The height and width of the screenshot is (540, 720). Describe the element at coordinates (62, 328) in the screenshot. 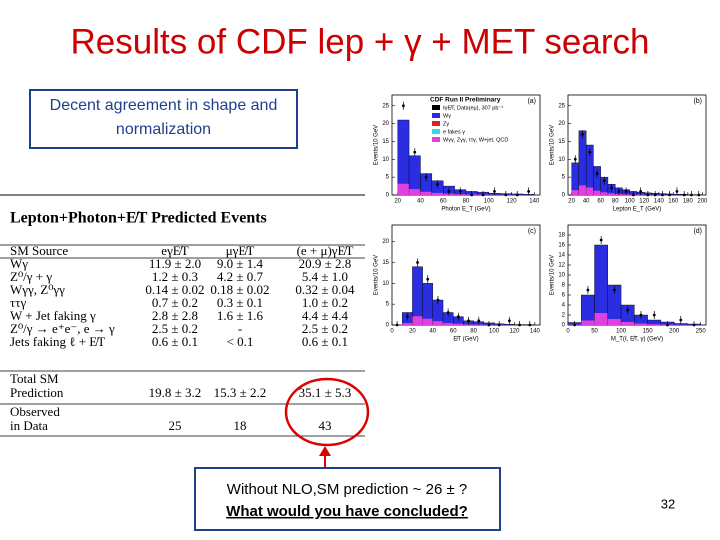

I see `row-label: Z⁰/γ → e⁺e⁻, e → γ` at that location.